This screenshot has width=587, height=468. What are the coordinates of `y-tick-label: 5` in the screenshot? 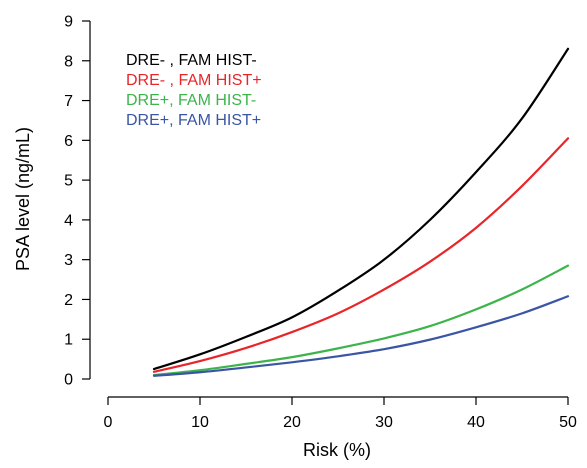 It's located at (68, 181).